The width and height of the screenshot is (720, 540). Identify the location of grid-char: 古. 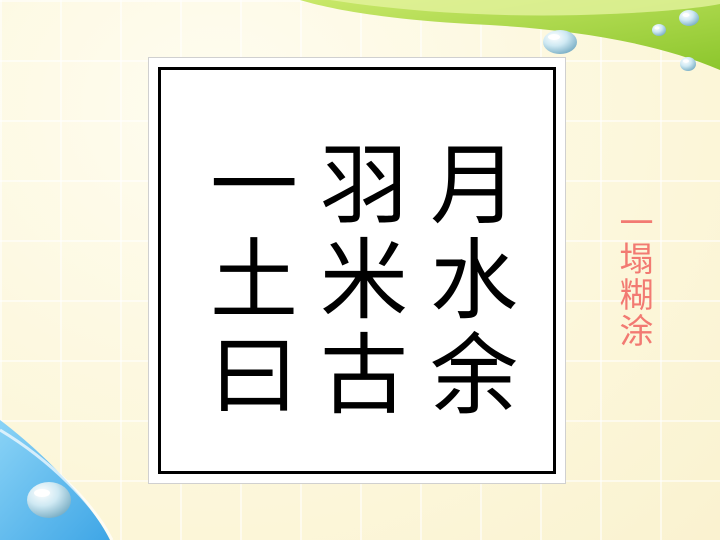
(363, 375).